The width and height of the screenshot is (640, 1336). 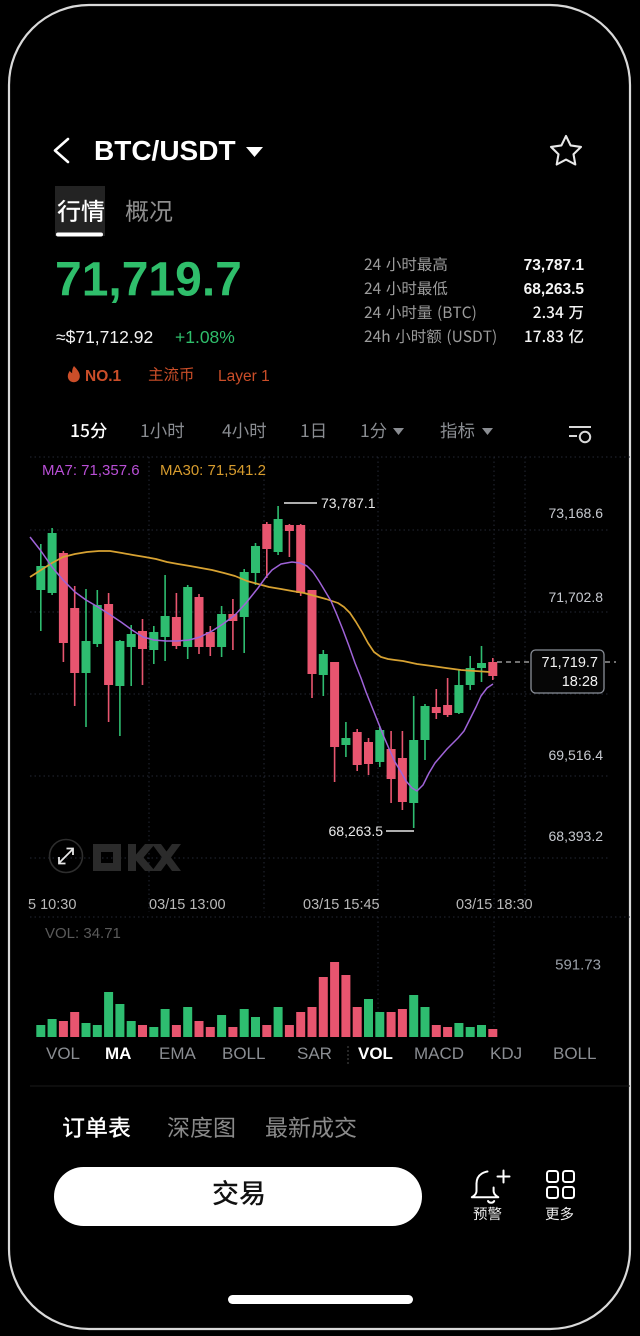 What do you see at coordinates (576, 836) in the screenshot?
I see `svg-text: 68,393.2` at bounding box center [576, 836].